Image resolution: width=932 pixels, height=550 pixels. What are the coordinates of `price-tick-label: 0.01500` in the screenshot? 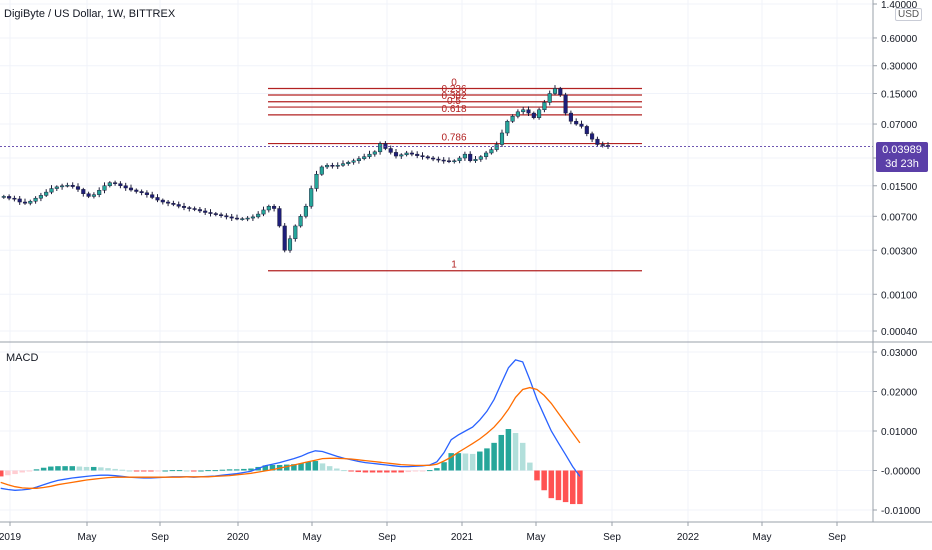 It's located at (899, 187).